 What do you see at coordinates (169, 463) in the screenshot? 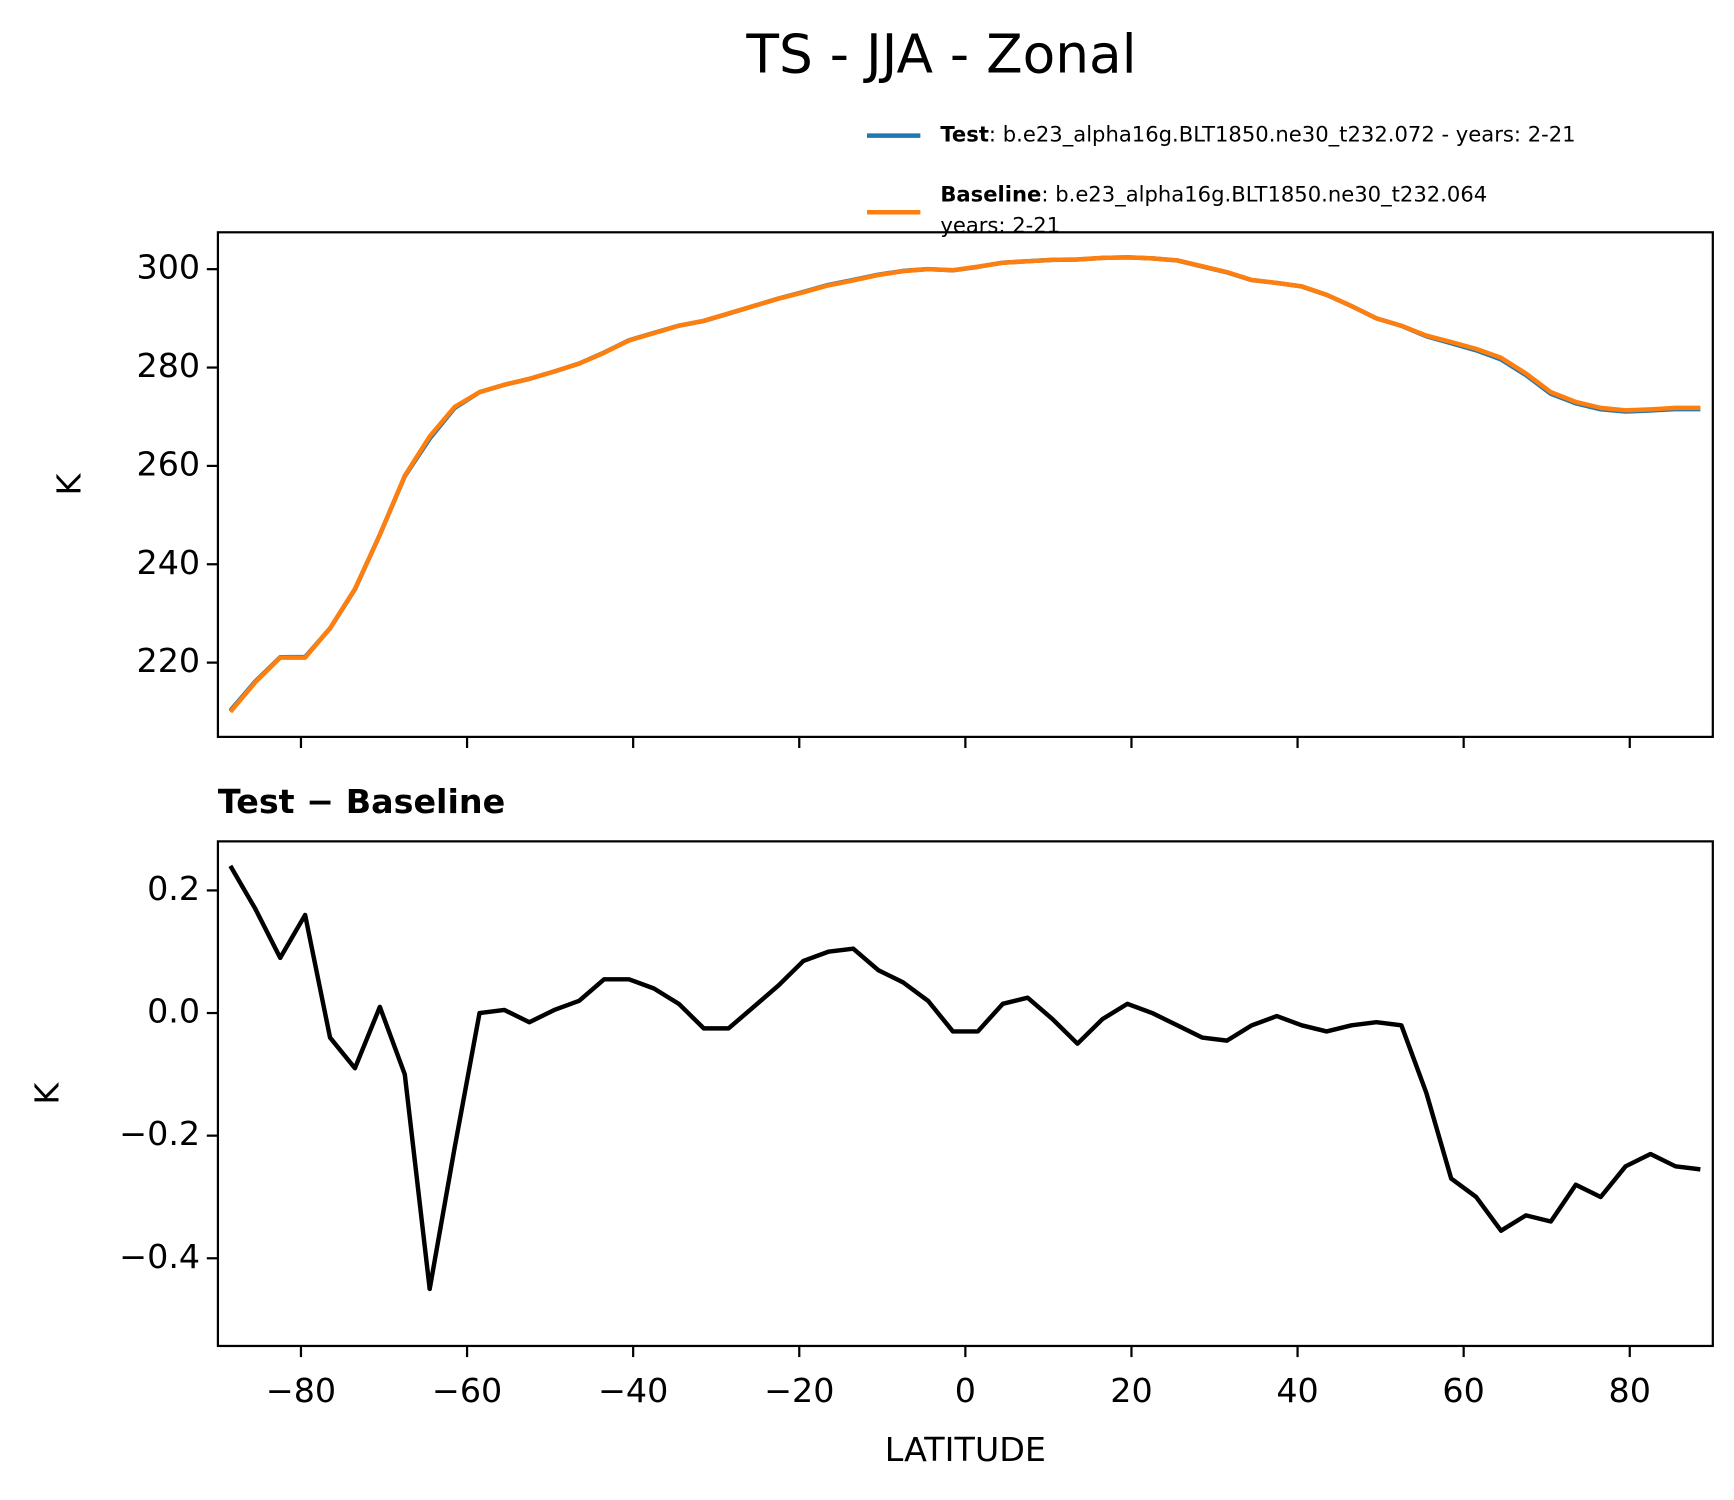
I see `y-tick-label: 260` at bounding box center [169, 463].